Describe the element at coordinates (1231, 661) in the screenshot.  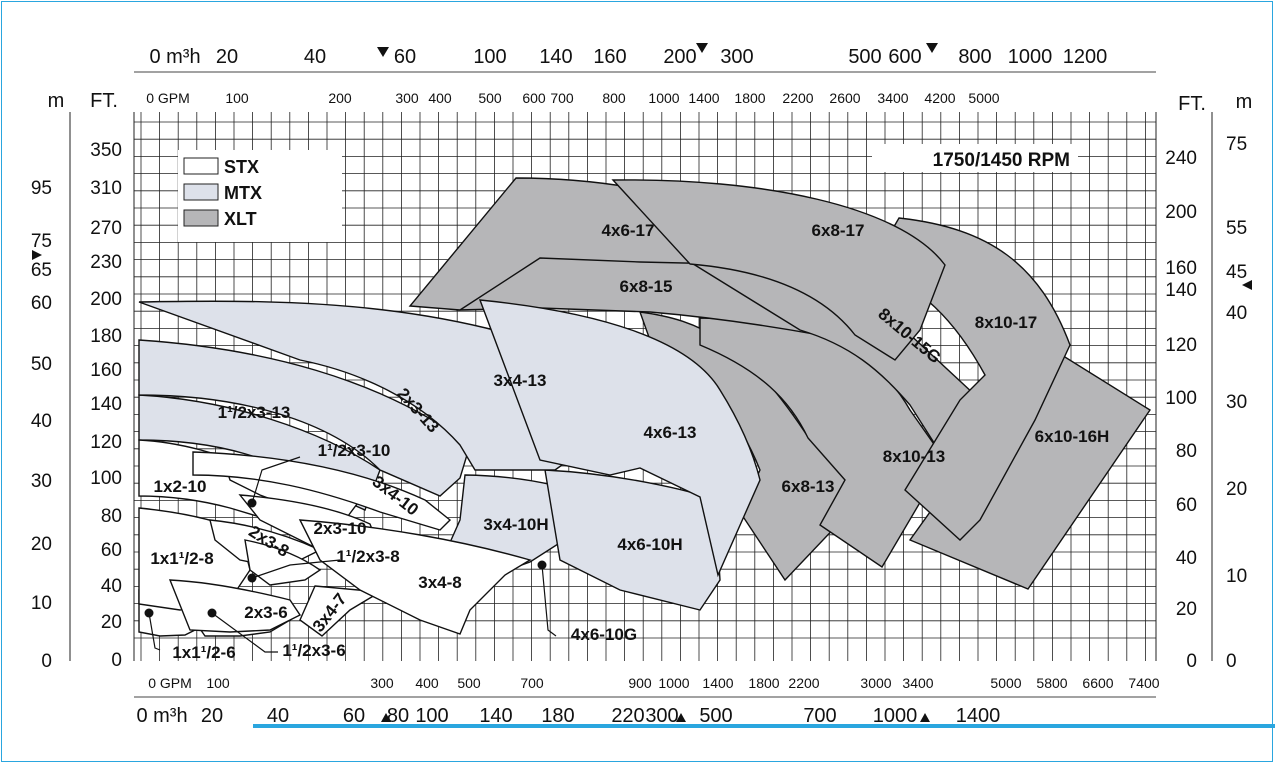
I see `right-m-tick: 0` at that location.